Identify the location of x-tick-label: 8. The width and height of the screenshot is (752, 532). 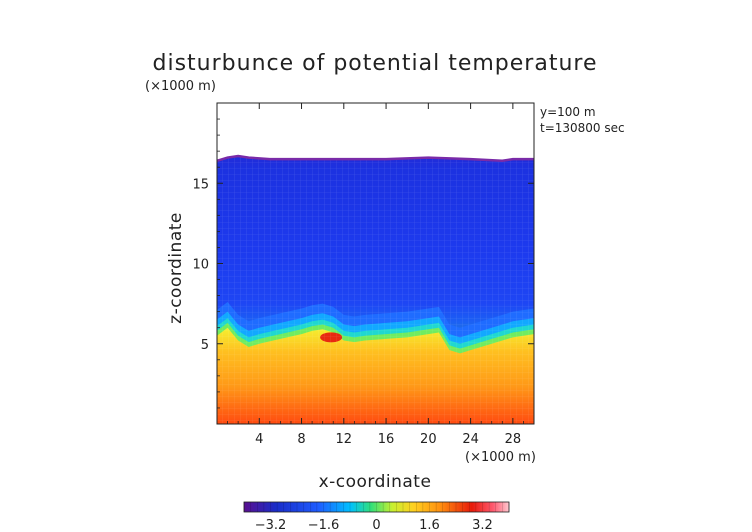
(301, 439).